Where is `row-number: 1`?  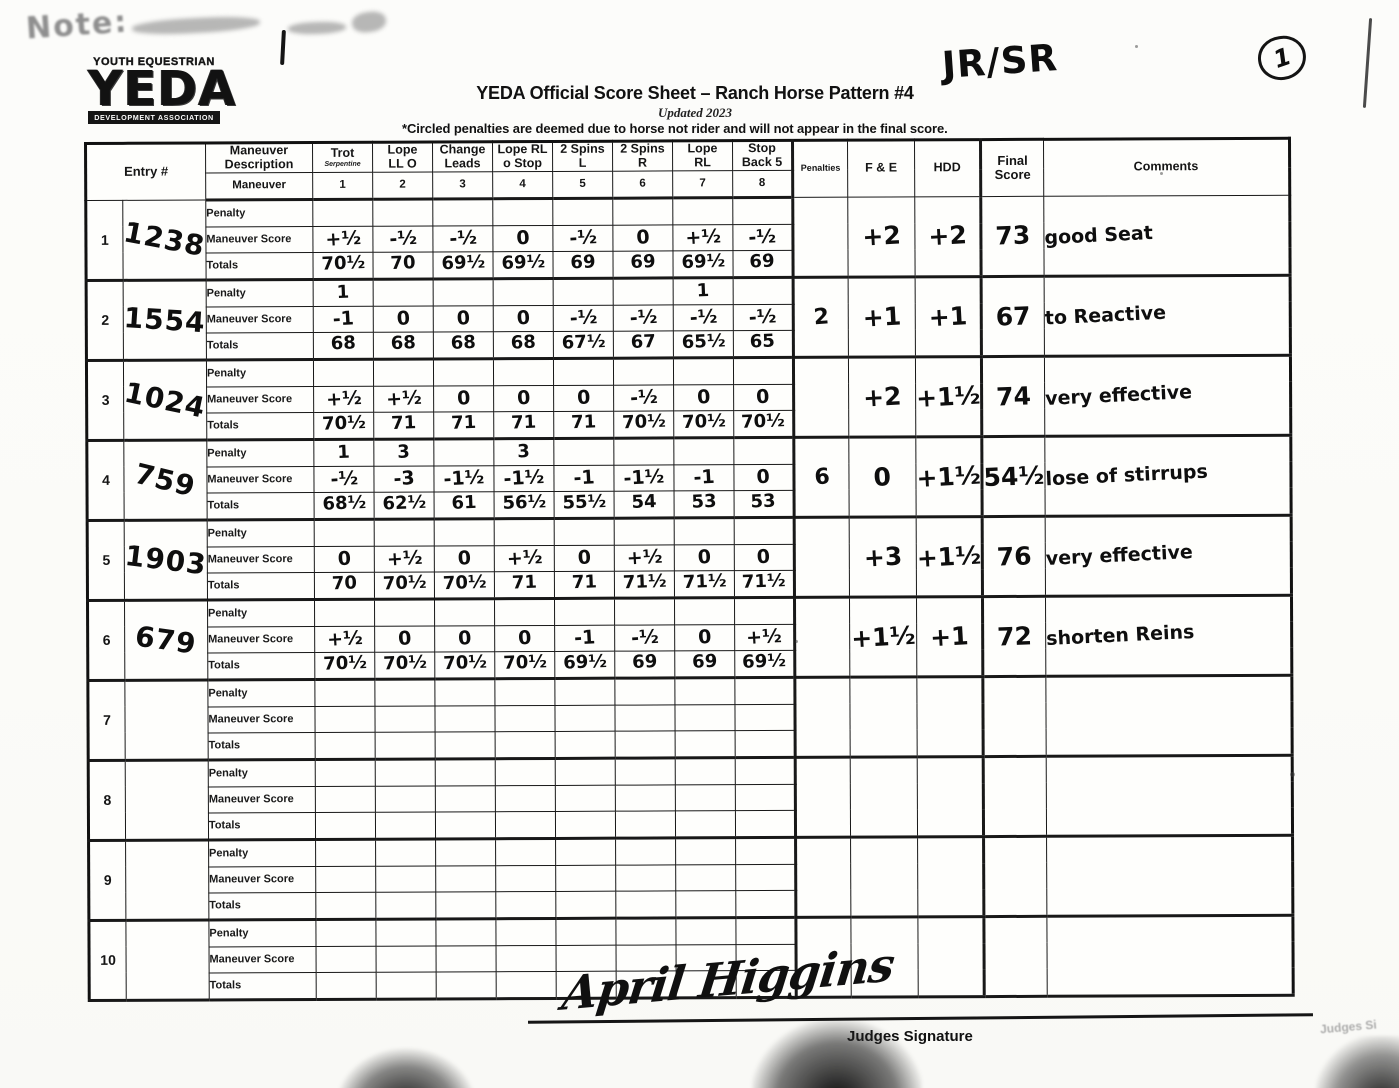 row-number: 1 is located at coordinates (104, 239).